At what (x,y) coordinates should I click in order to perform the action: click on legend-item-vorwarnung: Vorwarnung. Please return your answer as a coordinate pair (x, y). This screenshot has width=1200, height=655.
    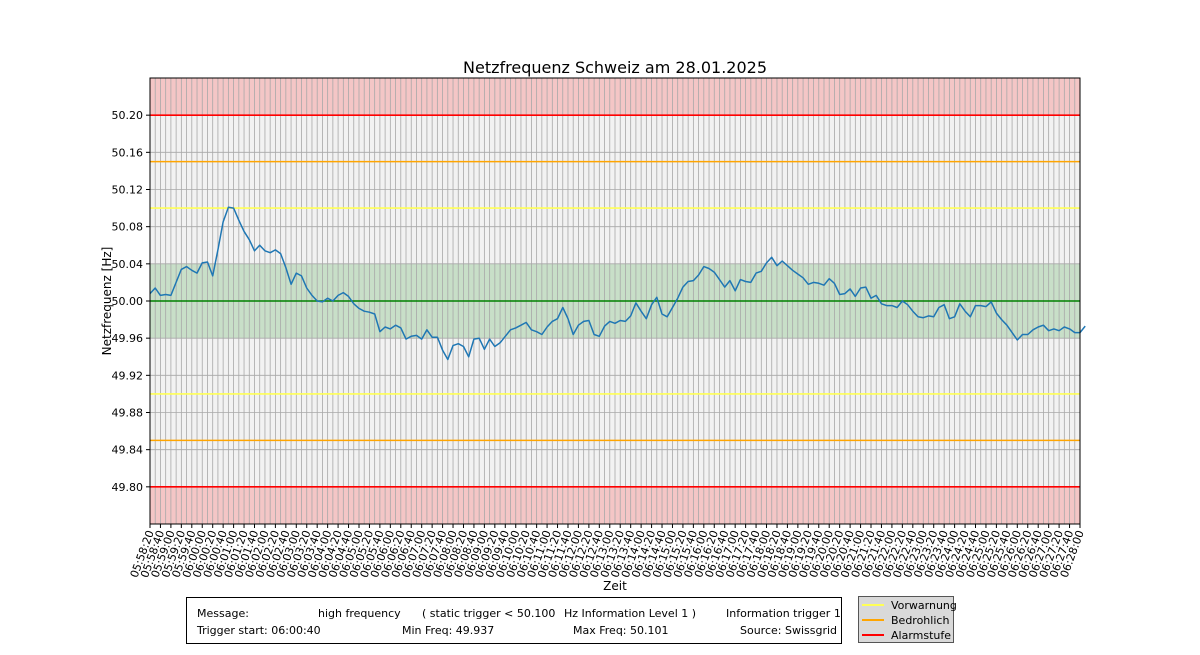
    Looking at the image, I should click on (909, 605).